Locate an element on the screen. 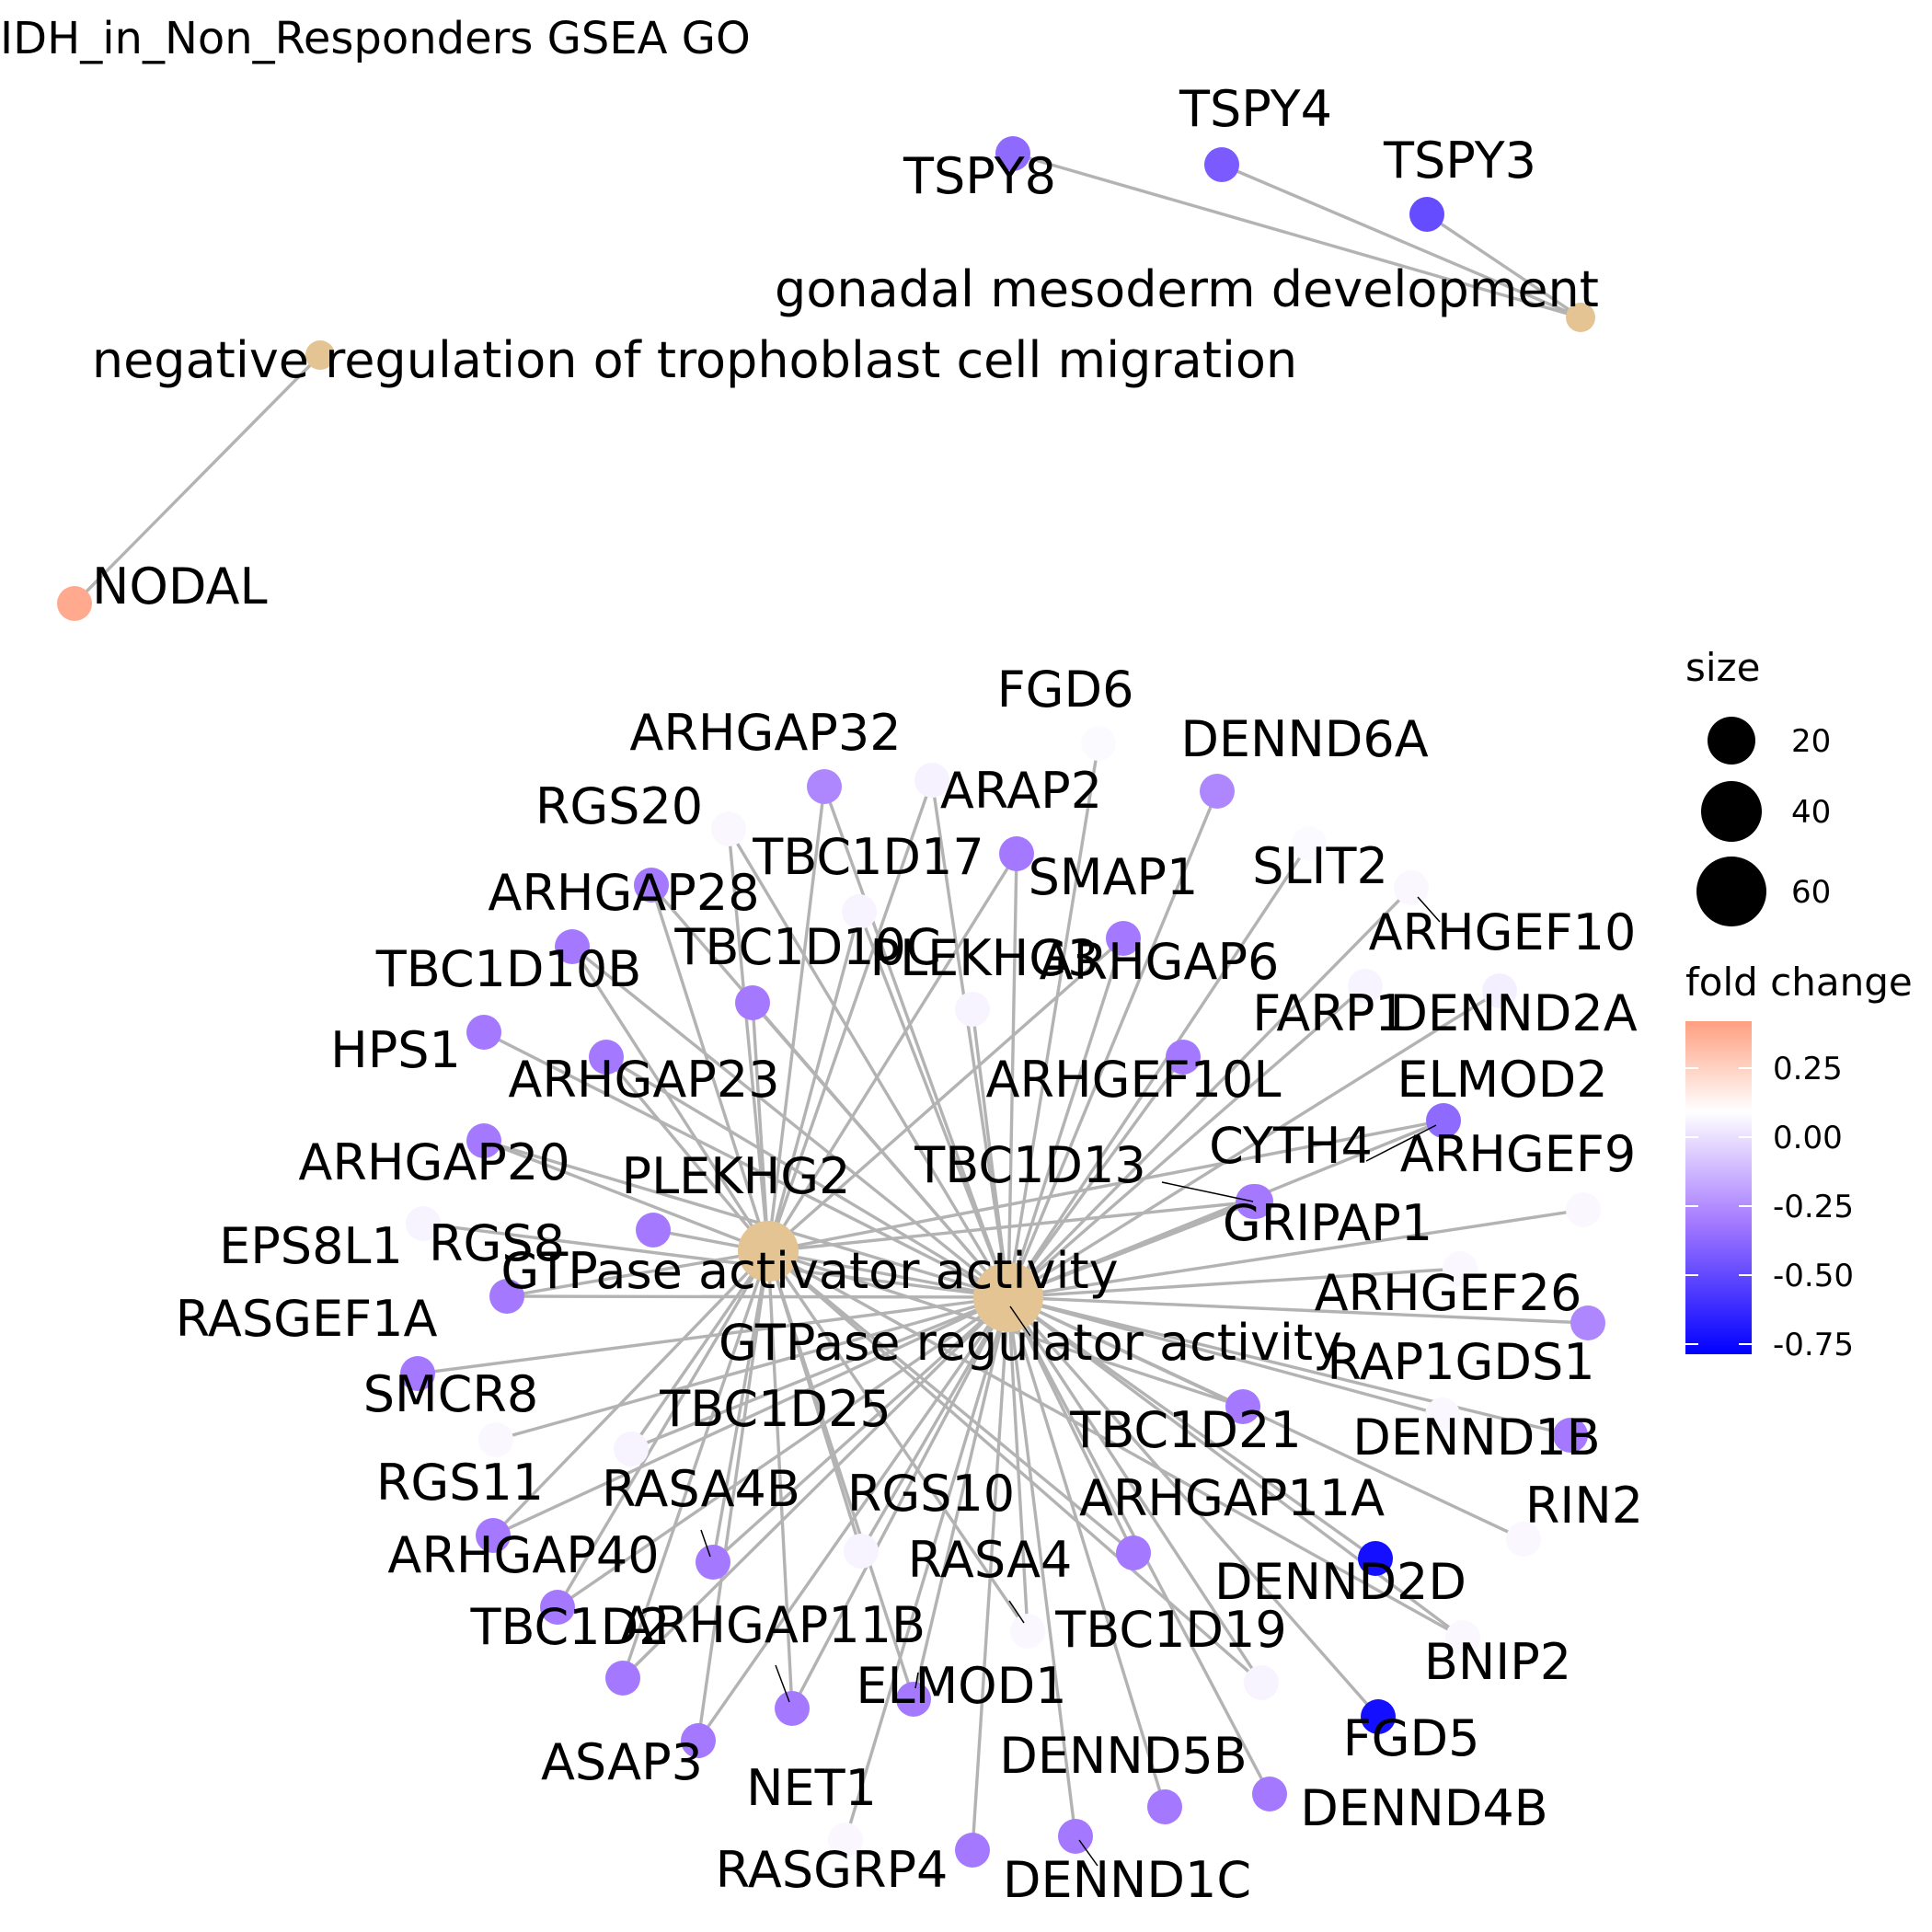  edge-arhgap6-gtpase_activator is located at coordinates (945, 1095).